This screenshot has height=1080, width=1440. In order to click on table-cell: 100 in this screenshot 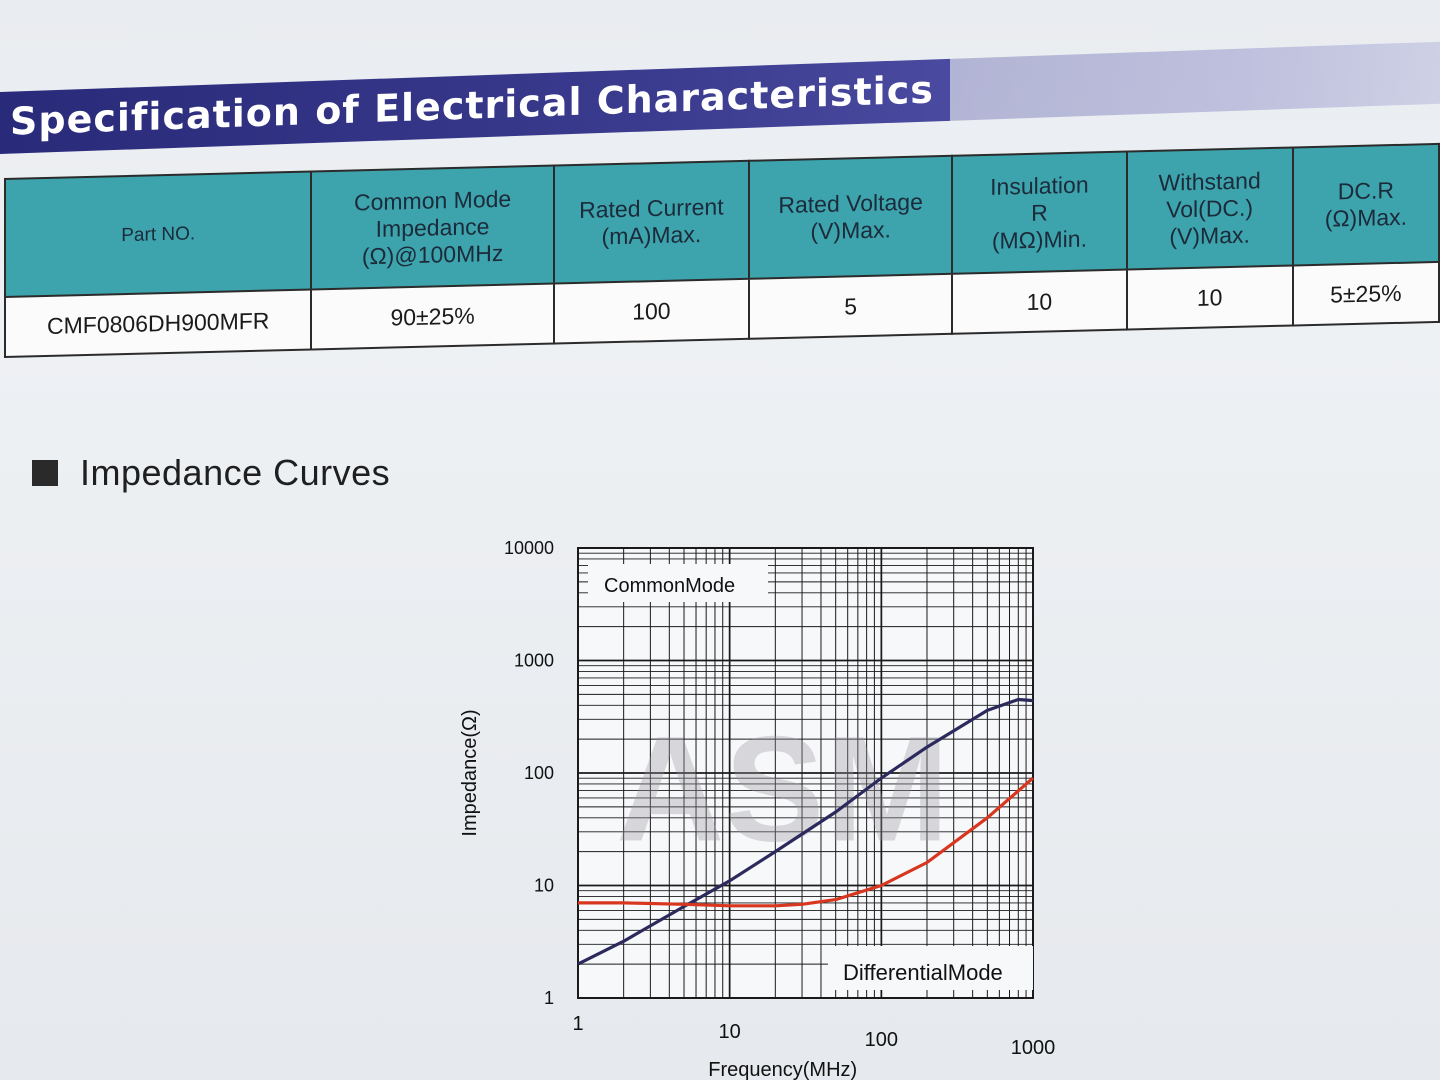, I will do `click(651, 311)`.